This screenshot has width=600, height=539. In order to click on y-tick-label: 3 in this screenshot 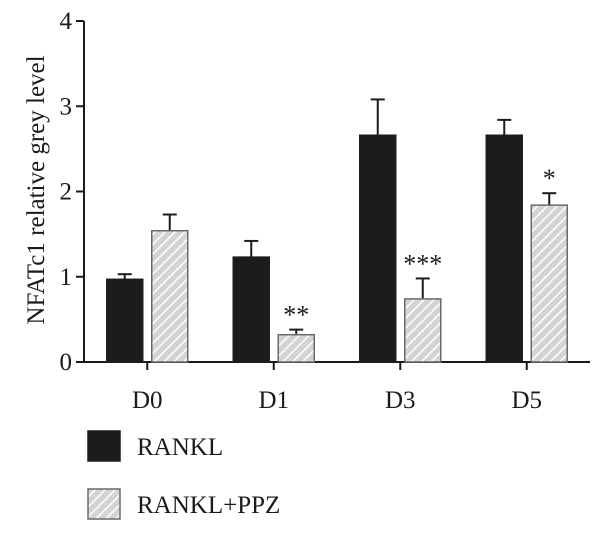, I will do `click(66, 106)`.